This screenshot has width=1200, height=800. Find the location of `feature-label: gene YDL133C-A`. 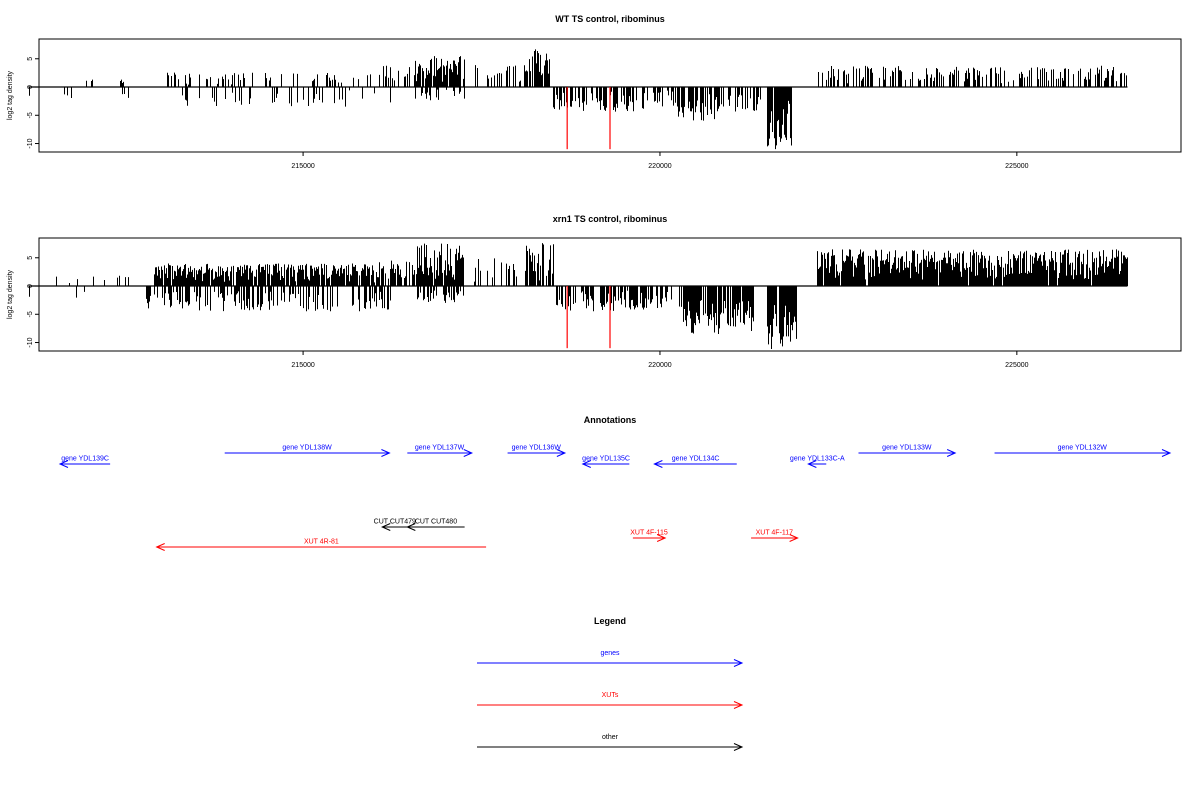

feature-label: gene YDL133C-A is located at coordinates (817, 459).